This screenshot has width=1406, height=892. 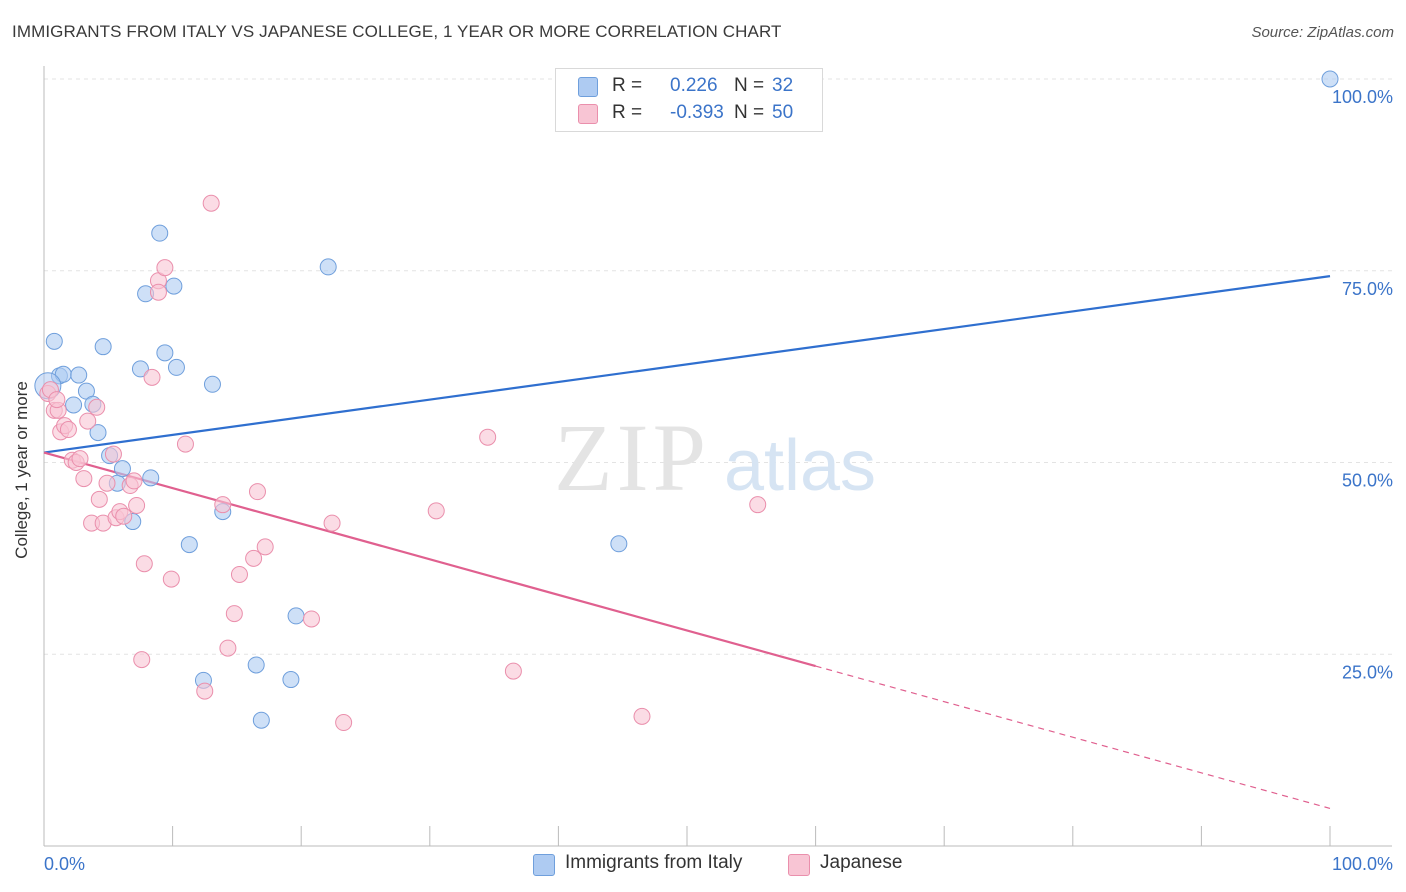 I want to click on y-tick-label: 25.0%, so click(x=1367, y=672).